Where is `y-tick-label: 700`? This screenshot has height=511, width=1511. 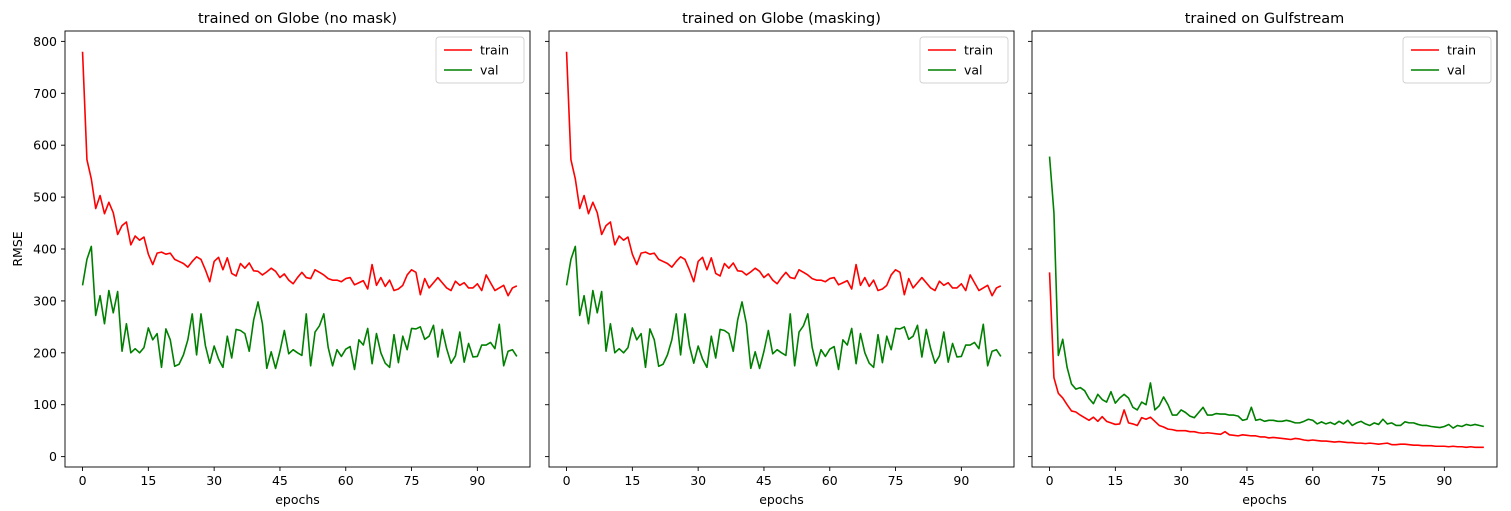 y-tick-label: 700 is located at coordinates (45, 93).